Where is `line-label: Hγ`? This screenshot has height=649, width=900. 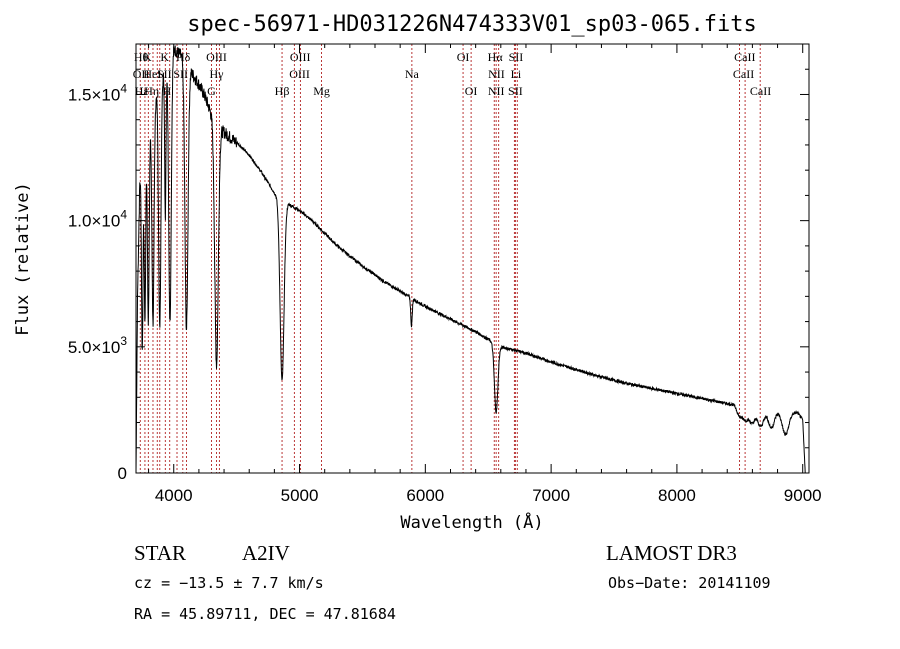 line-label: Hγ is located at coordinates (217, 74).